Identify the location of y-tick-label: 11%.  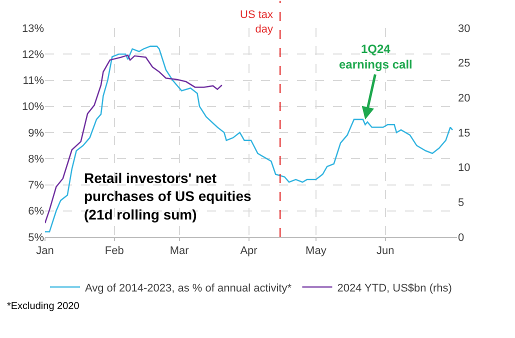
(33, 81).